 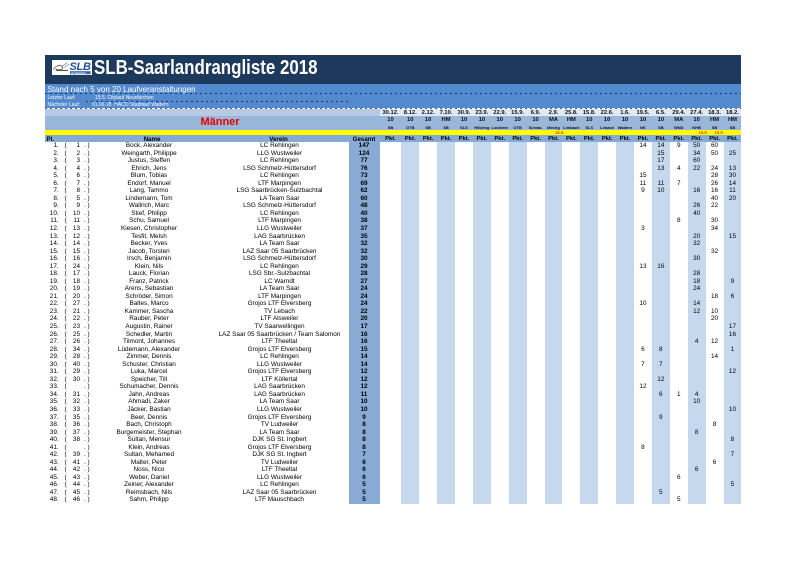 I want to click on svg-text: SLB, so click(x=80, y=67).